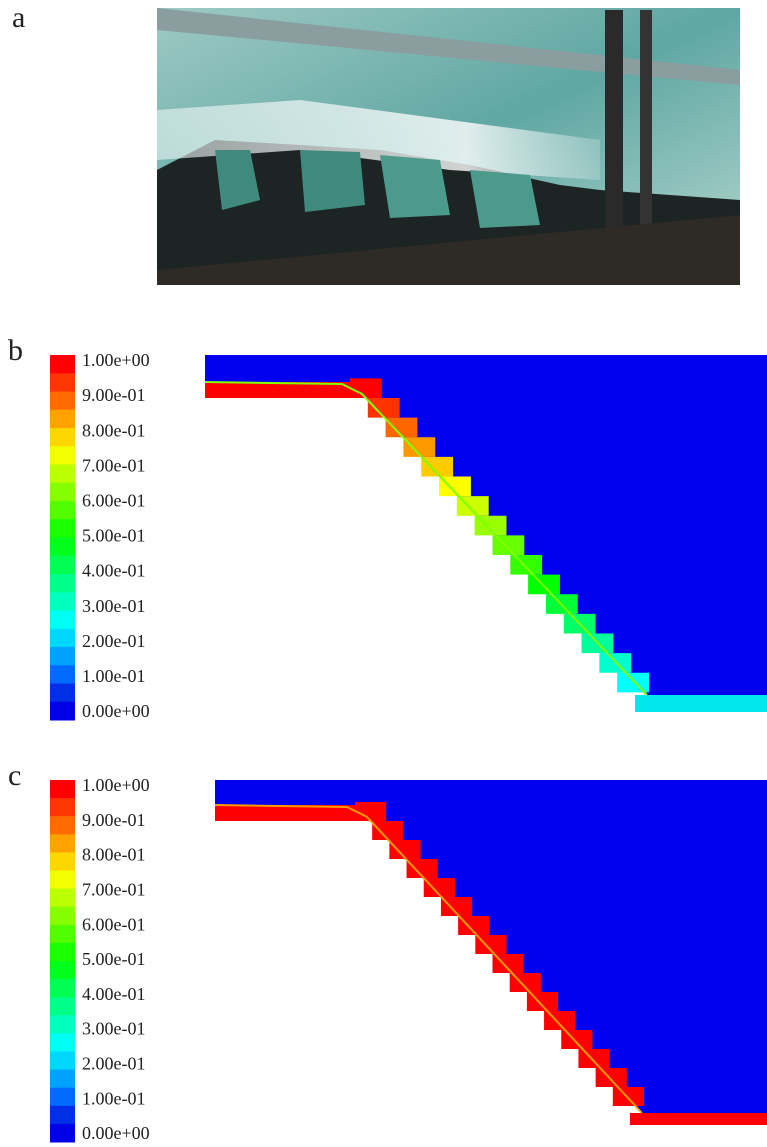  Describe the element at coordinates (14, 775) in the screenshot. I see `panel-label: c` at that location.